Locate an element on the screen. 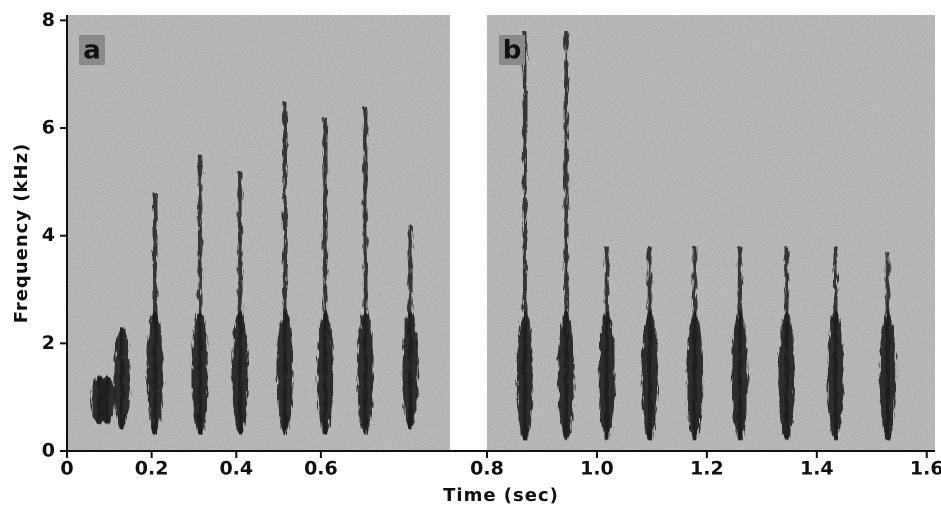 Image resolution: width=941 pixels, height=511 pixels. panel-label: b is located at coordinates (512, 51).